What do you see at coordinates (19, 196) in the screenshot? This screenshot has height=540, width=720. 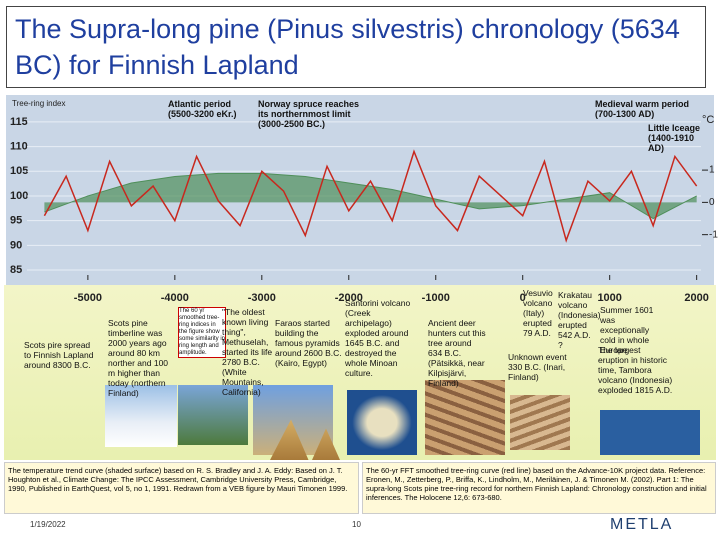 I see `y-tick-label: 100` at bounding box center [19, 196].